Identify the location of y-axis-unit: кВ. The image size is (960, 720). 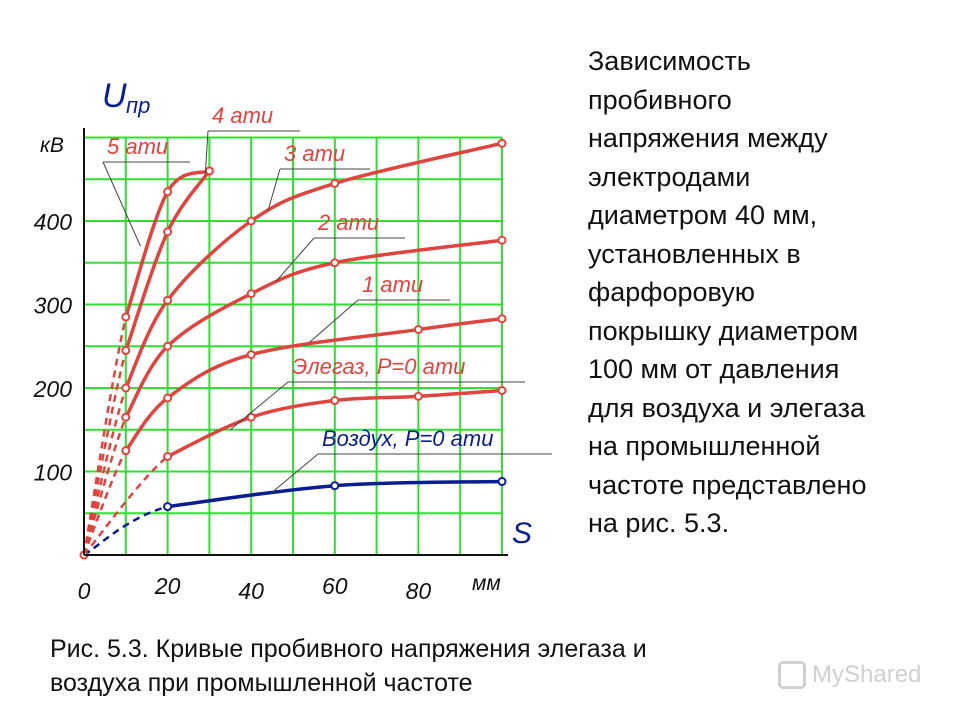
(52, 145).